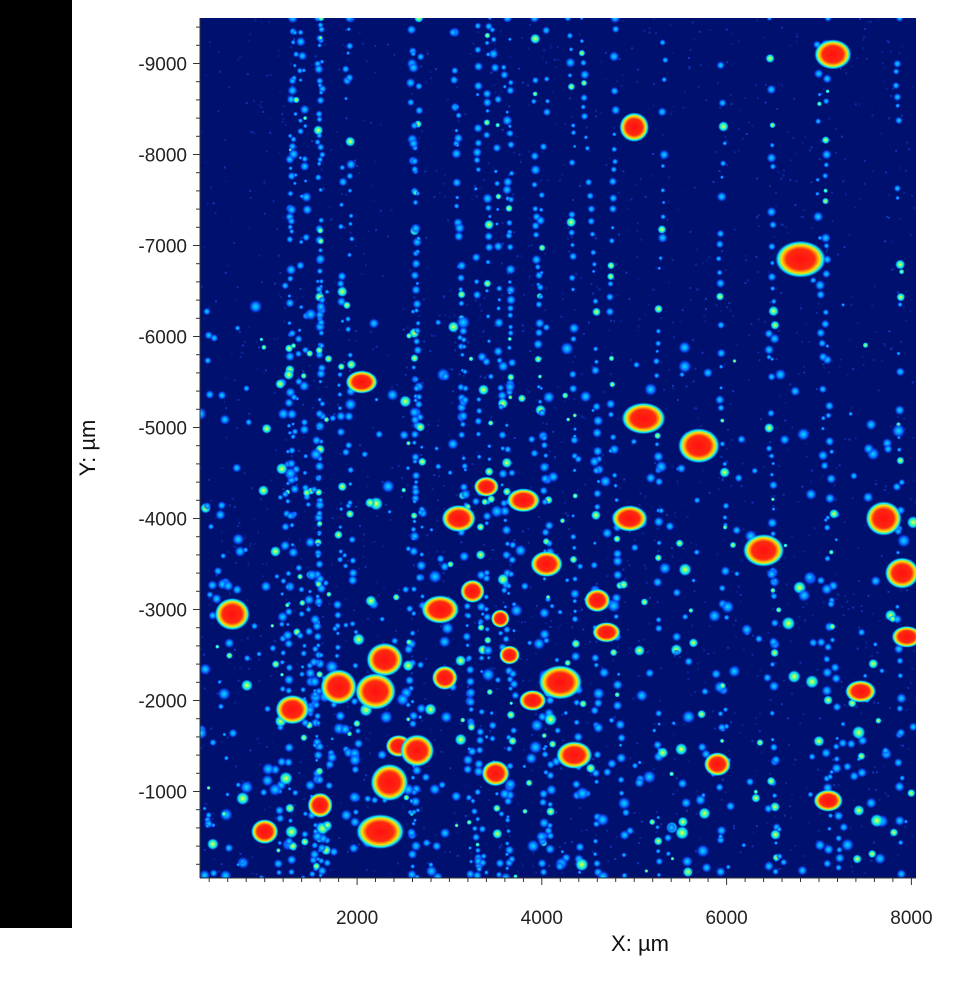 Image resolution: width=959 pixels, height=984 pixels. I want to click on y-tick-label: -9000, so click(162, 65).